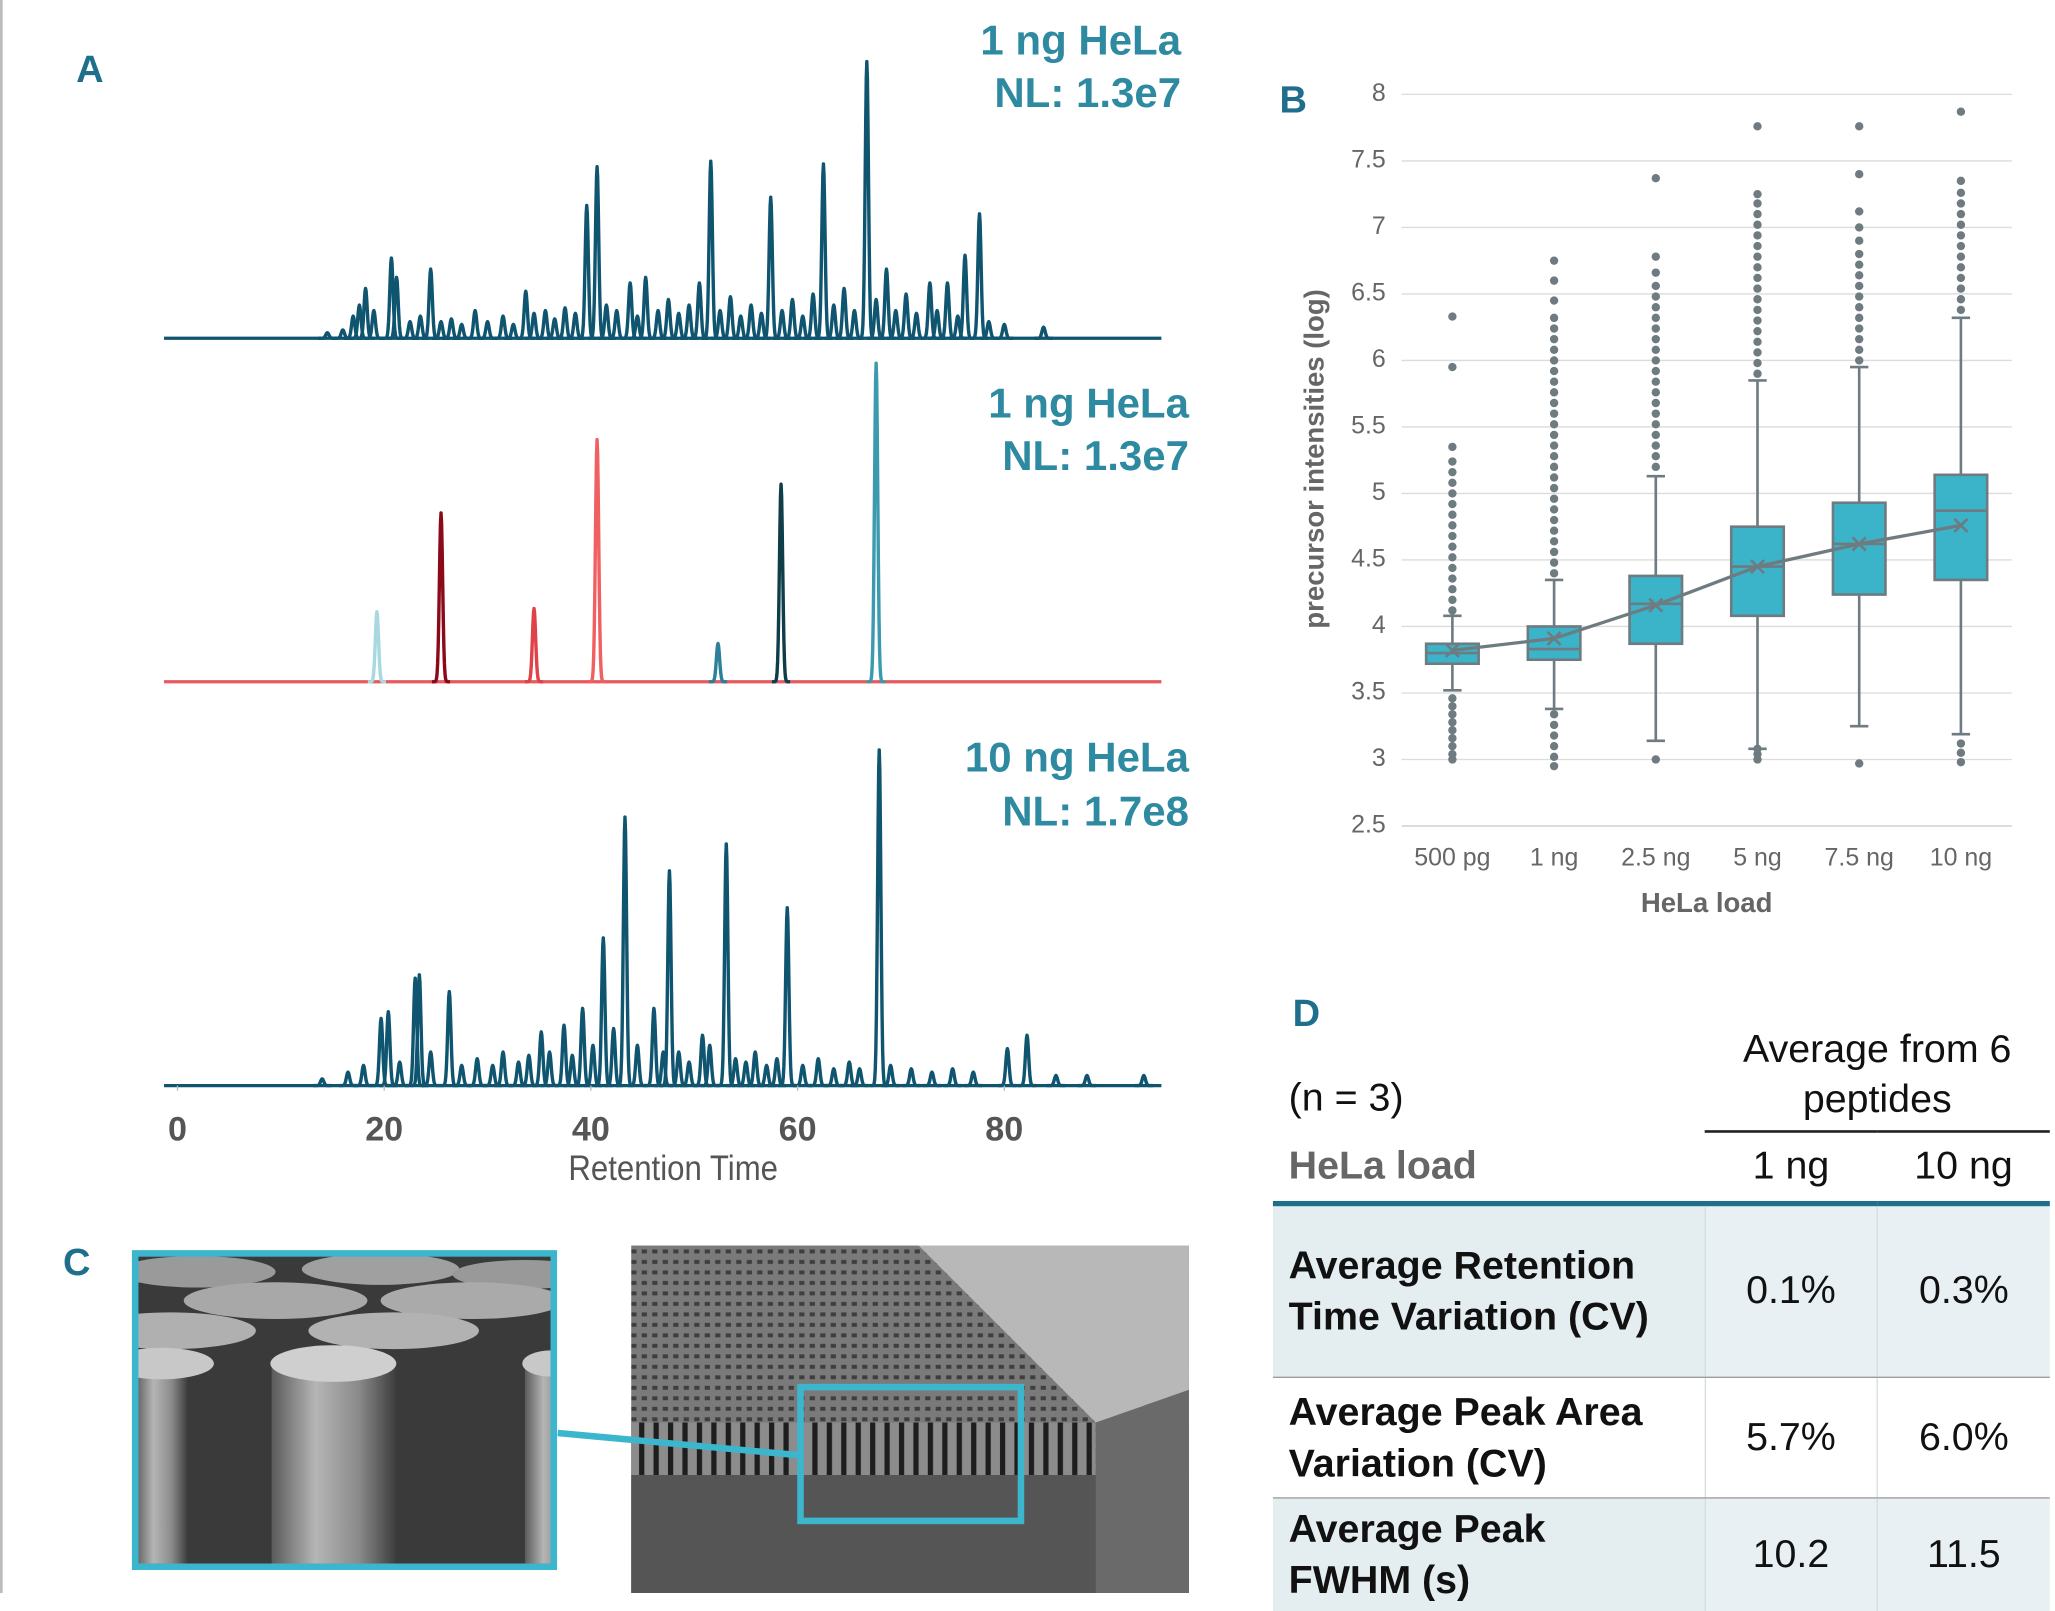 This screenshot has height=1611, width=2055. I want to click on y-tick-label: 7, so click(1379, 226).